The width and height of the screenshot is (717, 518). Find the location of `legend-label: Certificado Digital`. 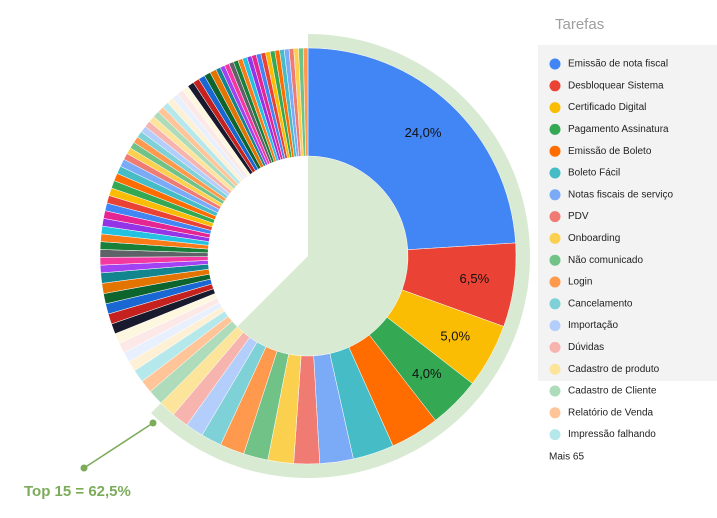

legend-label: Certificado Digital is located at coordinates (607, 107).